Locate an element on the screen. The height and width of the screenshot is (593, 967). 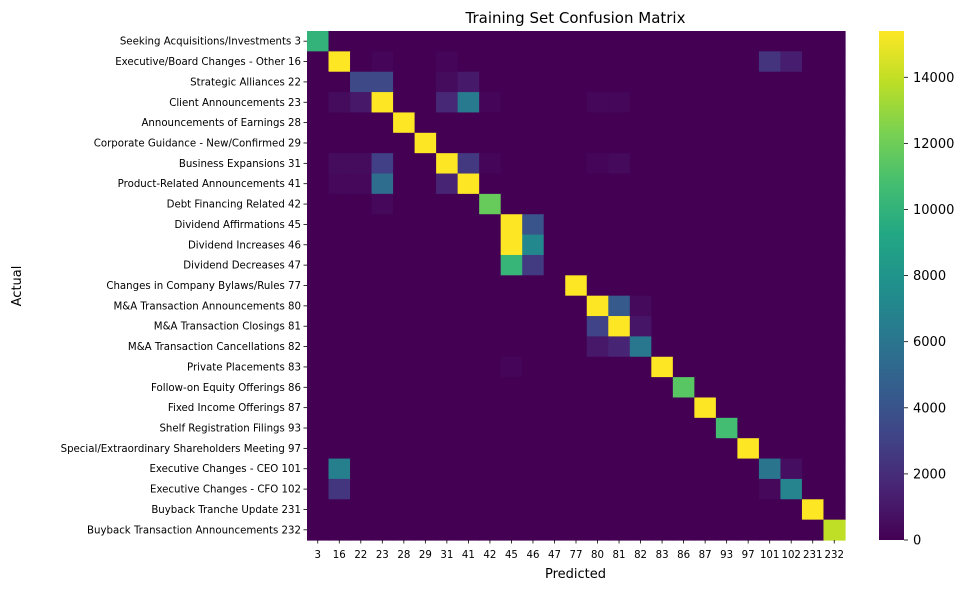
column-label: 231 is located at coordinates (812, 555).